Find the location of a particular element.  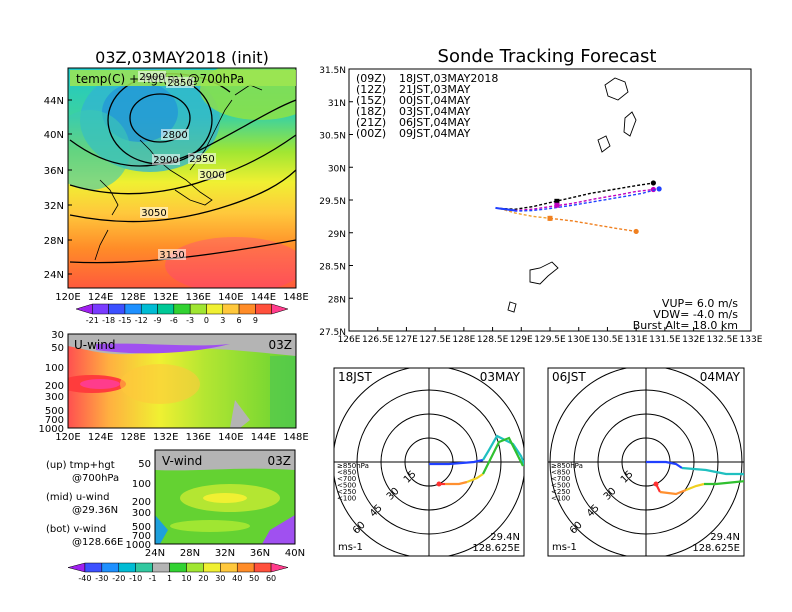

uwind-time: 03Z is located at coordinates (281, 345).